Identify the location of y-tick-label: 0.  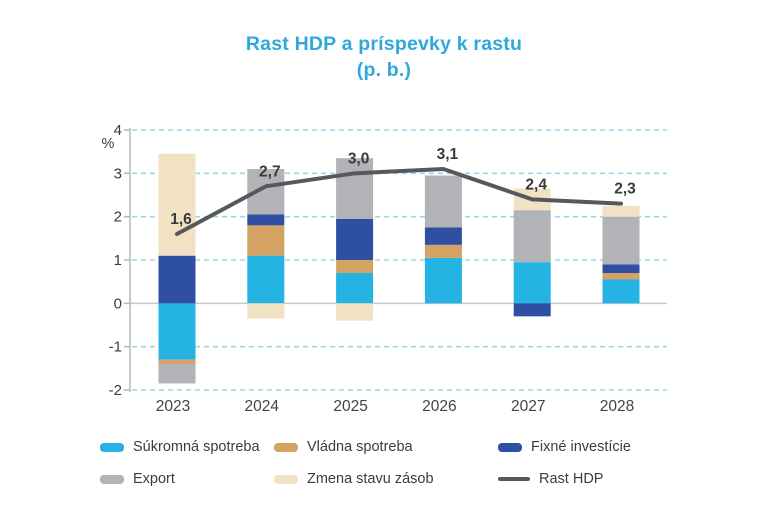
(118, 303).